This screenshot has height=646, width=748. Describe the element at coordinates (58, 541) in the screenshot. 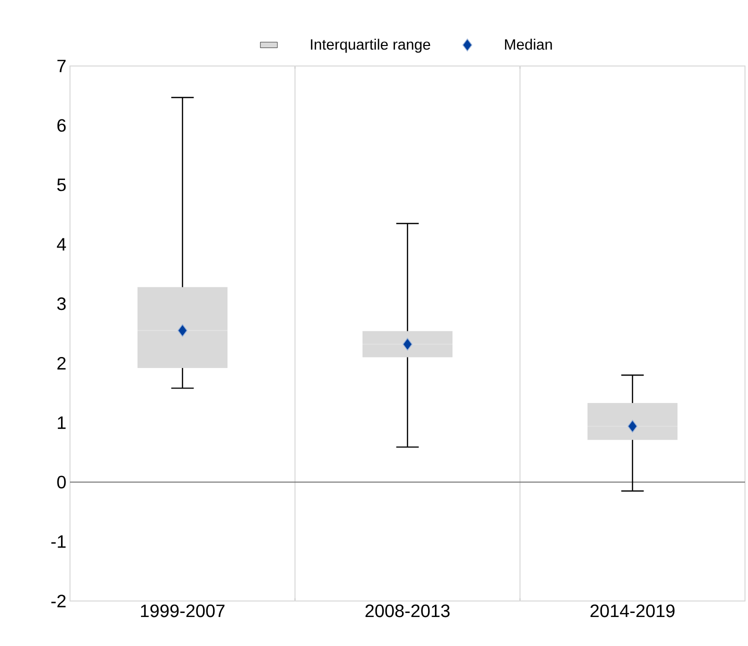

I see `y-tick-label: -1` at that location.